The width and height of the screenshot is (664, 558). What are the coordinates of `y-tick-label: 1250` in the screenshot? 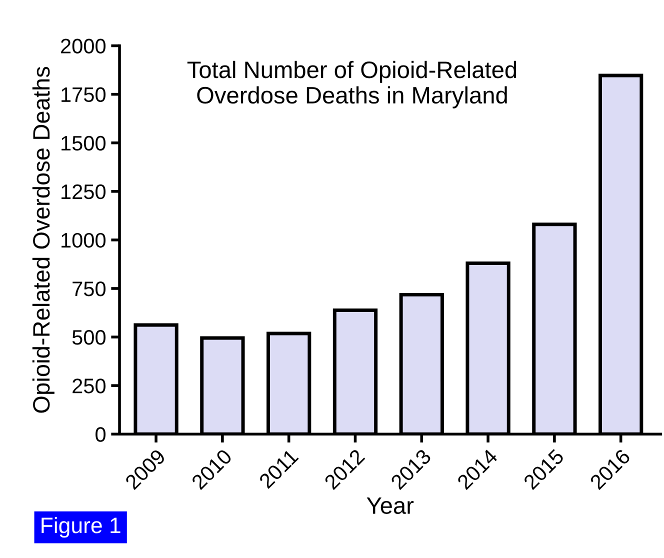 It's located at (84, 192).